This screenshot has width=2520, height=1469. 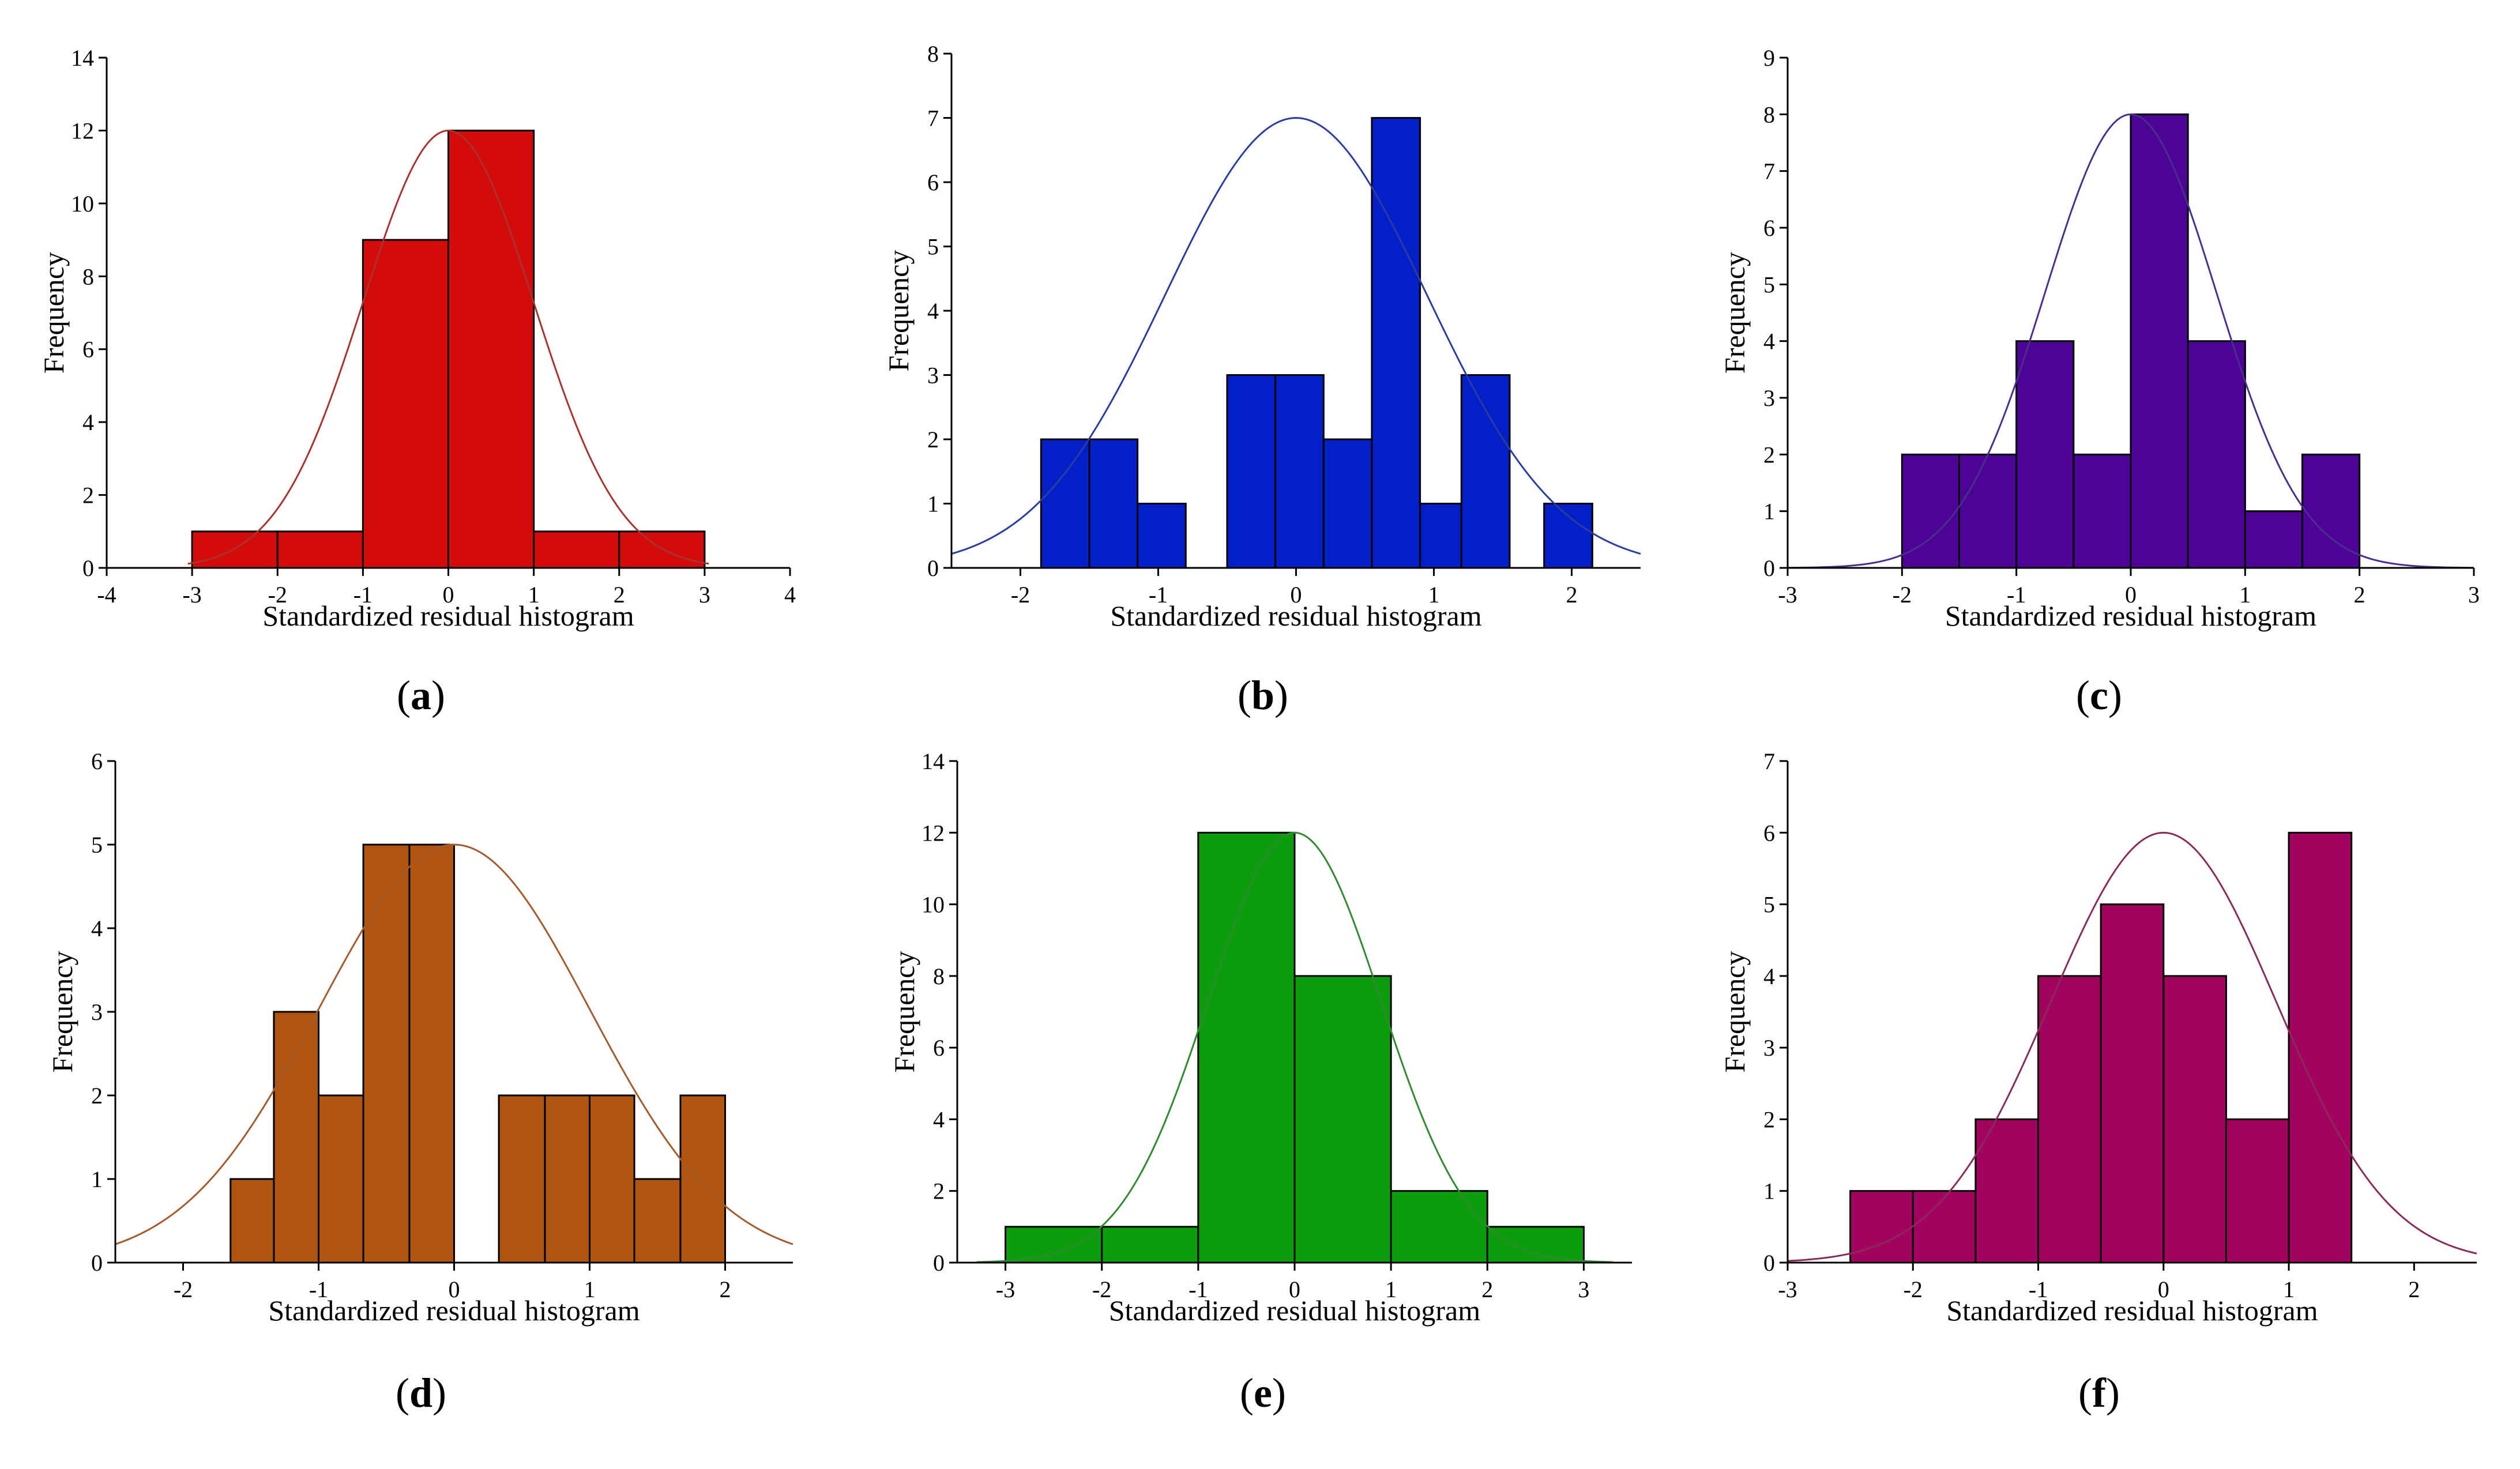 What do you see at coordinates (704, 595) in the screenshot?
I see `x-tick-label-a: 3` at bounding box center [704, 595].